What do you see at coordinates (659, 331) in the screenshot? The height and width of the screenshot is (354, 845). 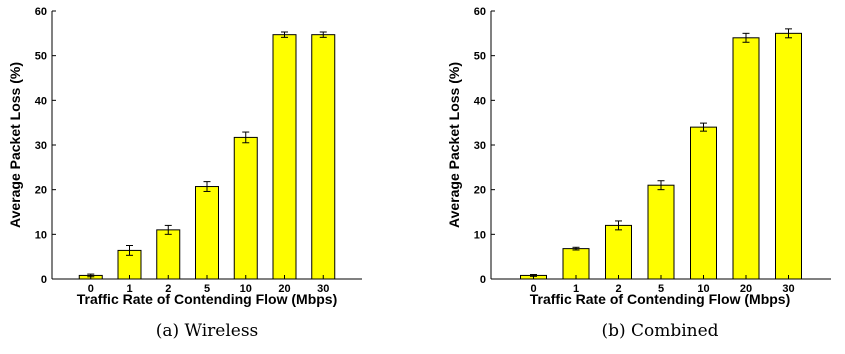 I see `panel-caption: (b) Combined` at bounding box center [659, 331].